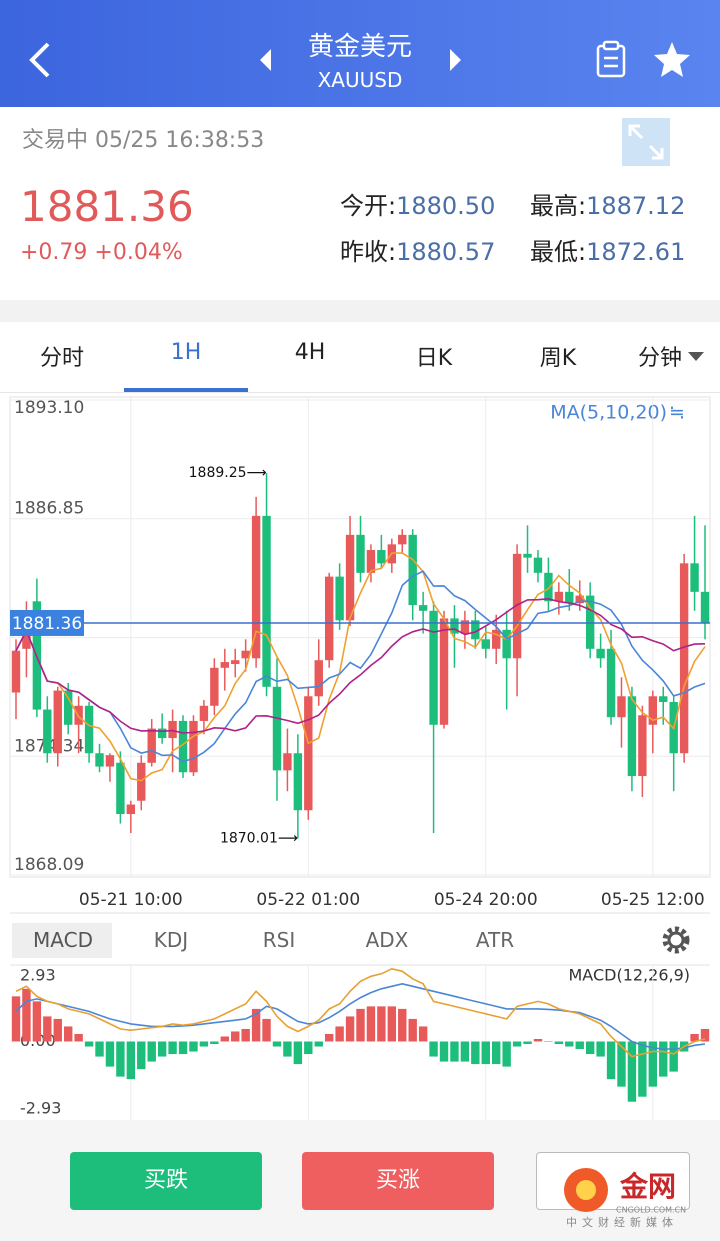 Image resolution: width=720 pixels, height=1241 pixels. What do you see at coordinates (279, 940) in the screenshot?
I see `indicator-tab: RSI` at bounding box center [279, 940].